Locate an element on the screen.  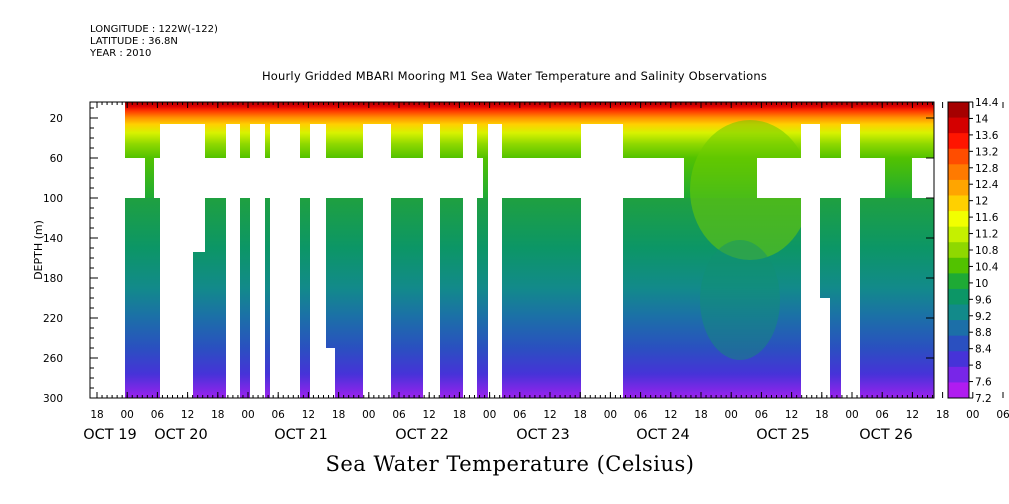
colorbar-label: 13.6 is located at coordinates (987, 136).